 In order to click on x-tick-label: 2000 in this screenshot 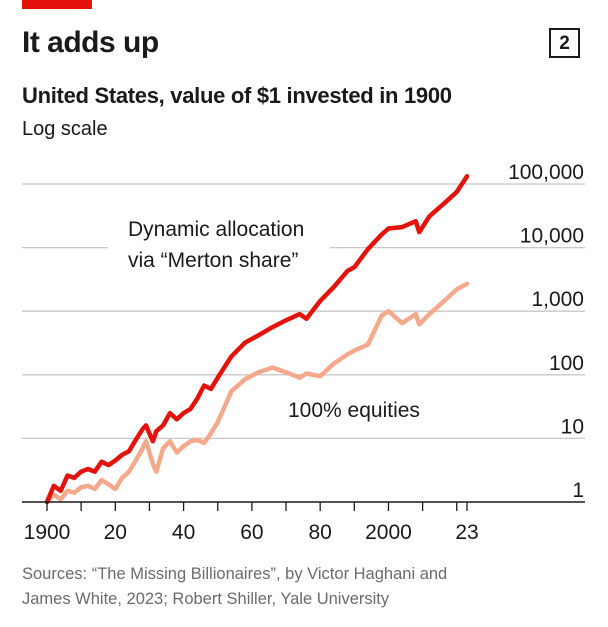, I will do `click(388, 532)`.